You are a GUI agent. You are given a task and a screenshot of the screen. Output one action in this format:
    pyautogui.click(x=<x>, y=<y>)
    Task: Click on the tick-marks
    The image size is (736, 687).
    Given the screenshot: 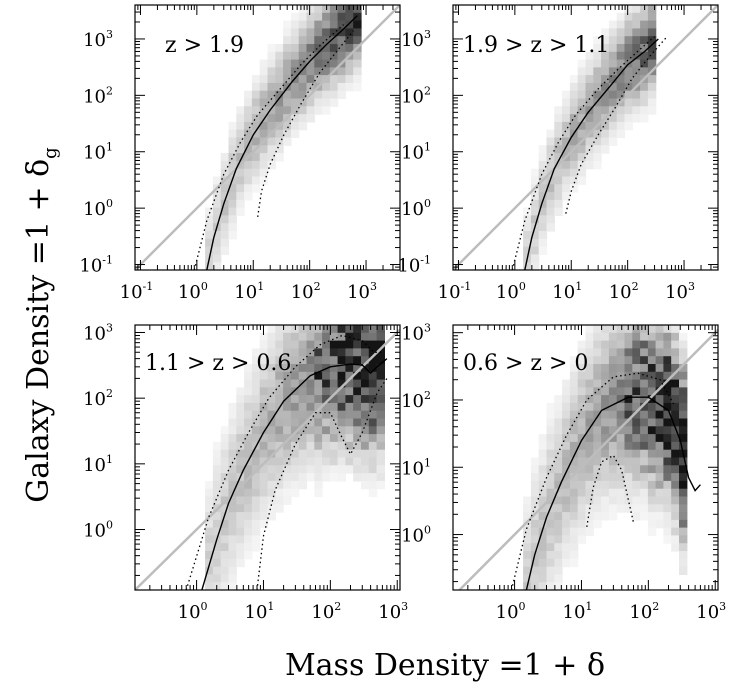 What is the action you would take?
    pyautogui.click(x=585, y=137)
    